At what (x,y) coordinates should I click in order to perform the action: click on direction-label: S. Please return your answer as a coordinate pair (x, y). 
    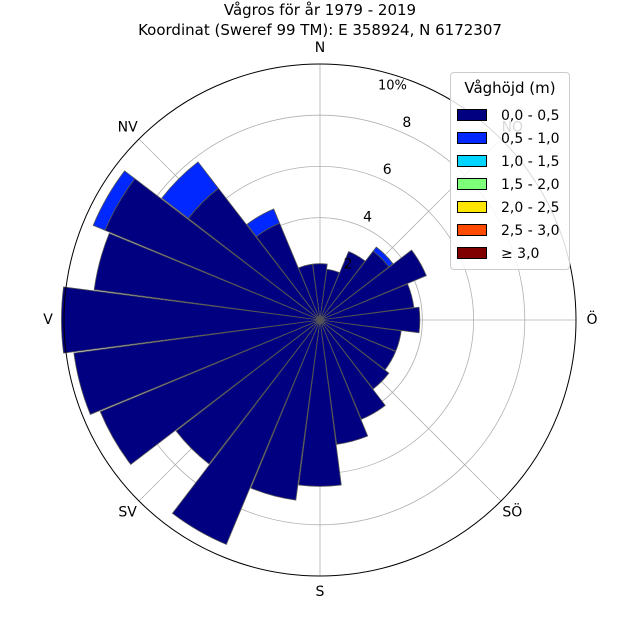
    Looking at the image, I should click on (320, 592).